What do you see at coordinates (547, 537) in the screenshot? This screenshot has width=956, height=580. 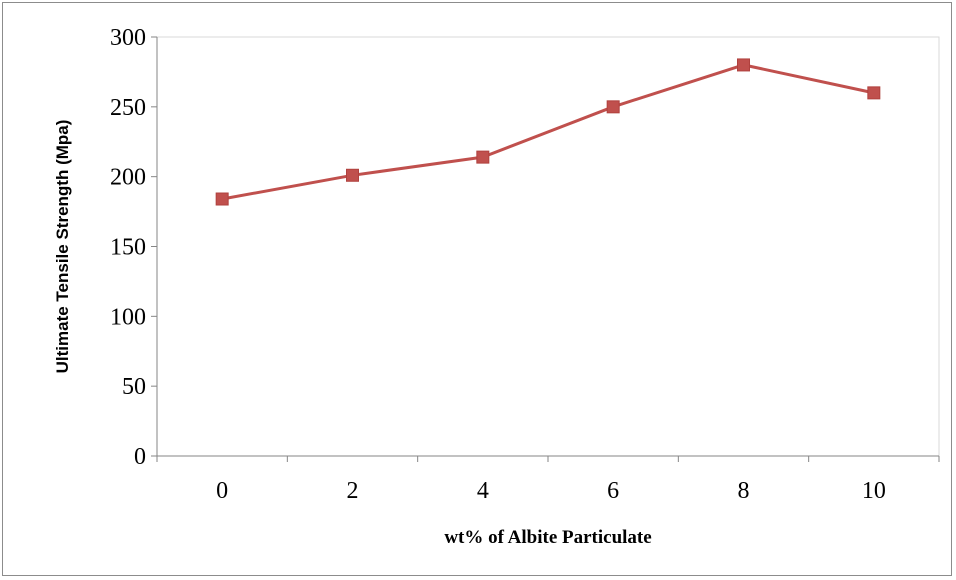 I see `x-axis-title: wt% of Albite Particulate` at bounding box center [547, 537].